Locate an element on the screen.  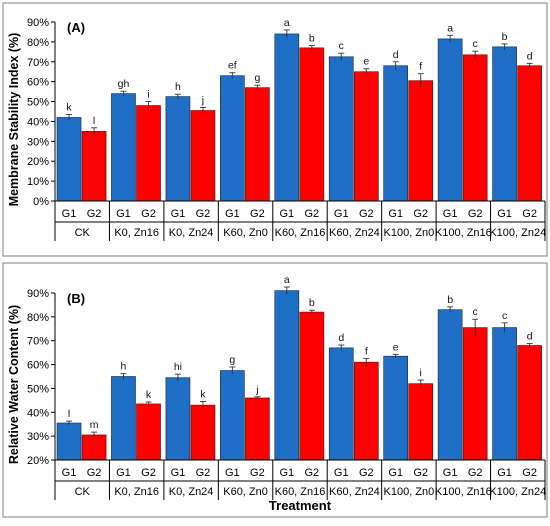
significance-letter: i is located at coordinates (148, 95).